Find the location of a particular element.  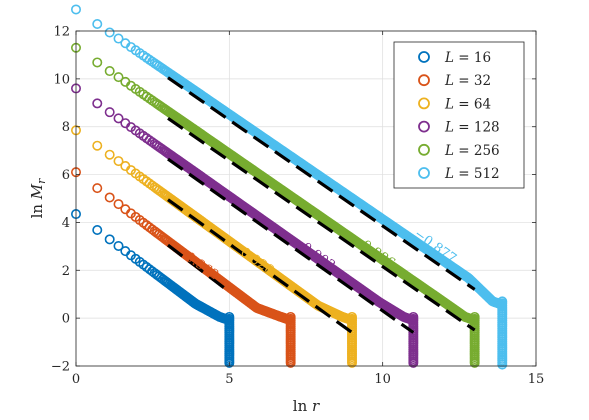

y-tick-label: 12 is located at coordinates (61, 32).